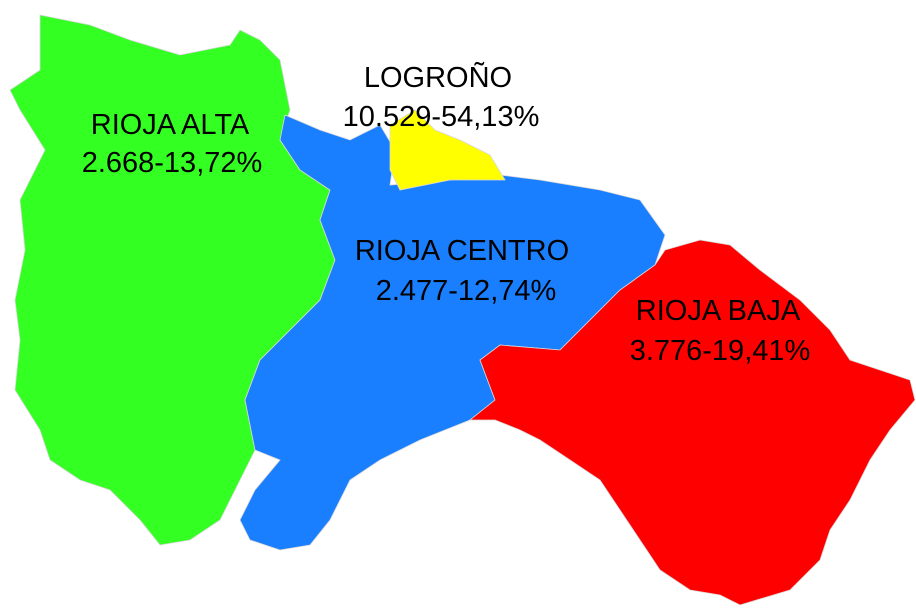 The height and width of the screenshot is (613, 916). Describe the element at coordinates (718, 311) in the screenshot. I see `region-name: RIOJA BAJA` at that location.